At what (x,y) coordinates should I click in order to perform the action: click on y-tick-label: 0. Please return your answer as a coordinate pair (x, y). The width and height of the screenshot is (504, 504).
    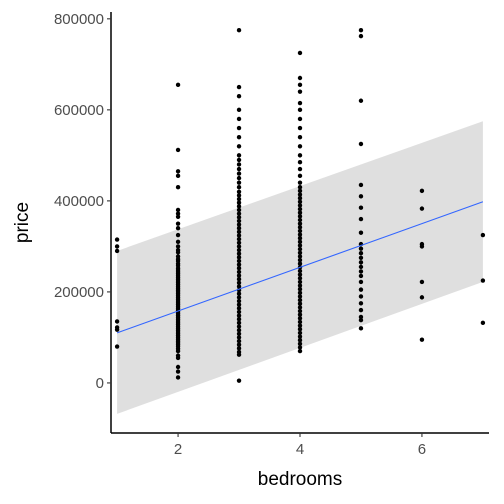
    Looking at the image, I should click on (100, 383).